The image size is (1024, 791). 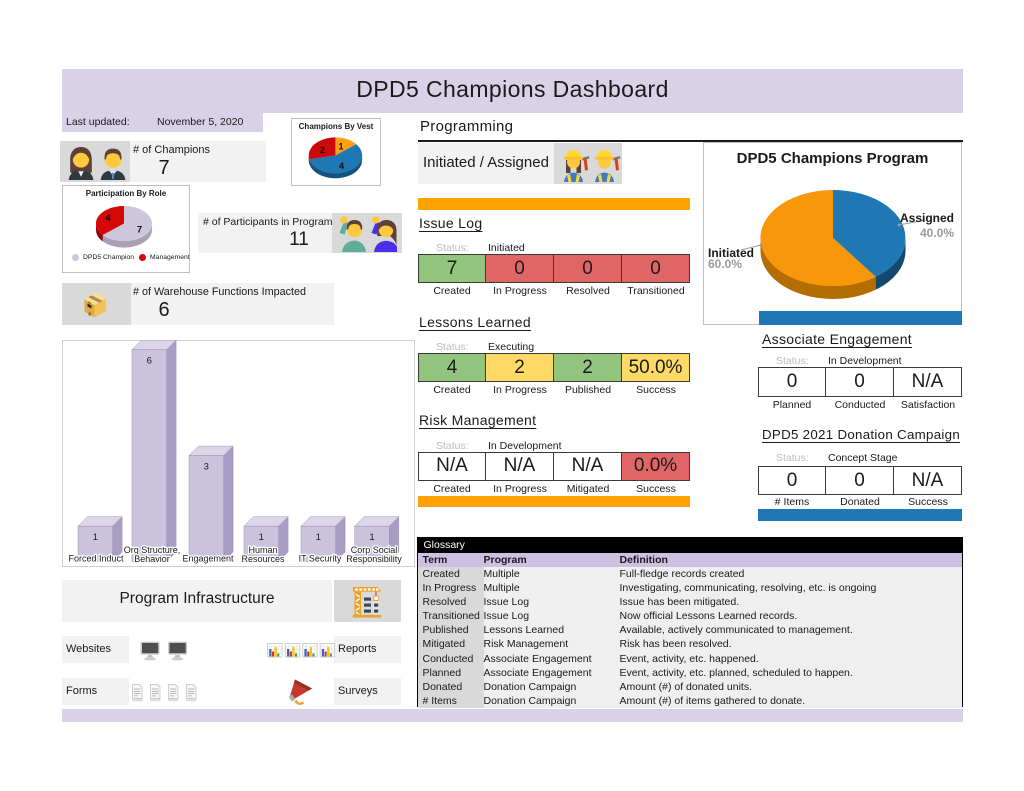 I want to click on svg-text: Org Structure,, so click(x=152, y=550).